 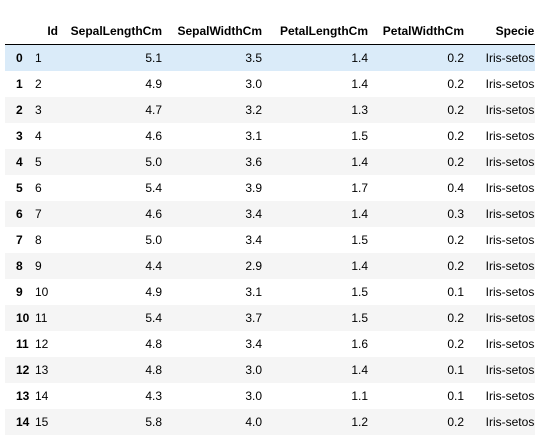 What do you see at coordinates (19, 110) in the screenshot?
I see `row-index: 2` at bounding box center [19, 110].